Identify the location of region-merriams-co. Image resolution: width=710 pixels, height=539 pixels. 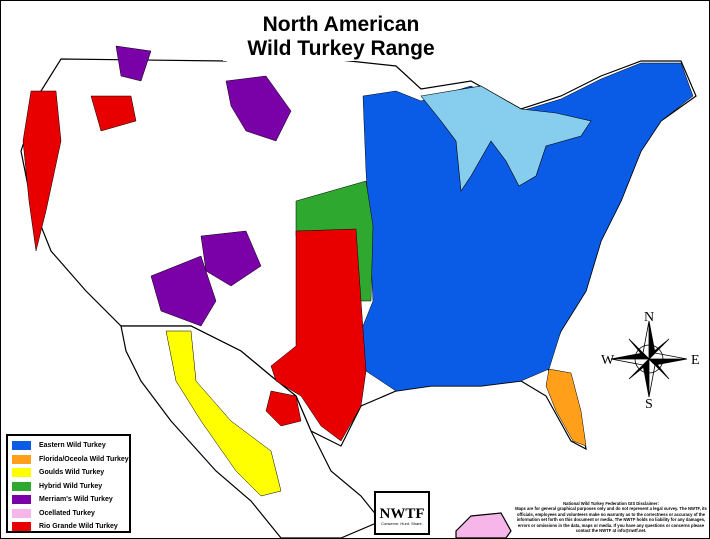
(231, 258).